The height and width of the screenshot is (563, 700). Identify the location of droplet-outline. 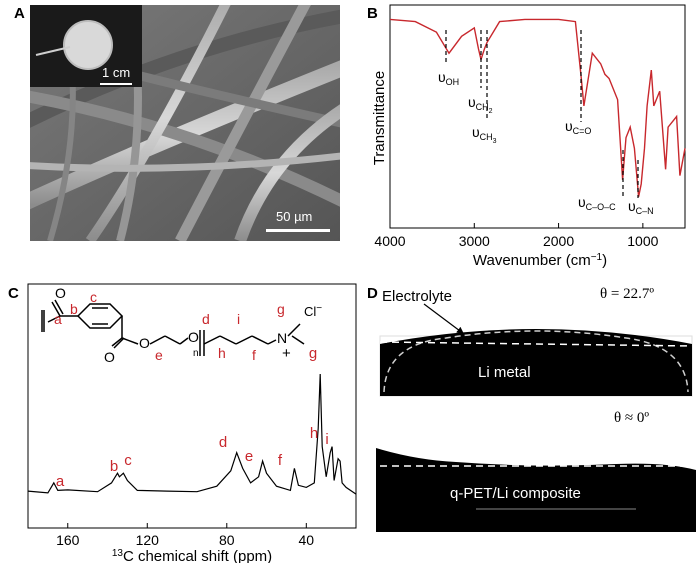
(536, 361).